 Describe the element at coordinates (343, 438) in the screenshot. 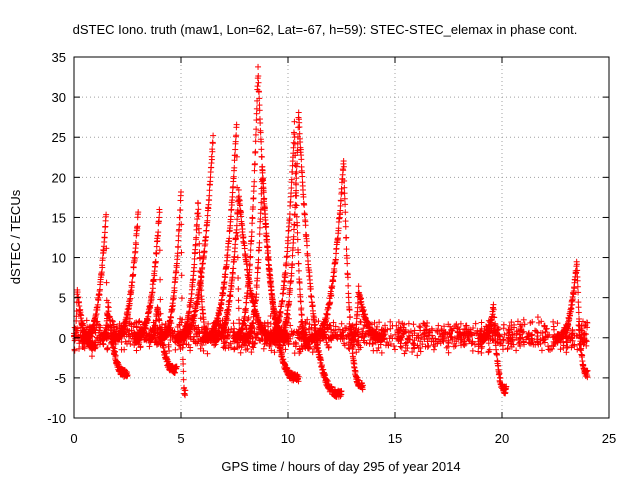

I see `x-tick-labels: 0 5 10 15 20 25` at that location.